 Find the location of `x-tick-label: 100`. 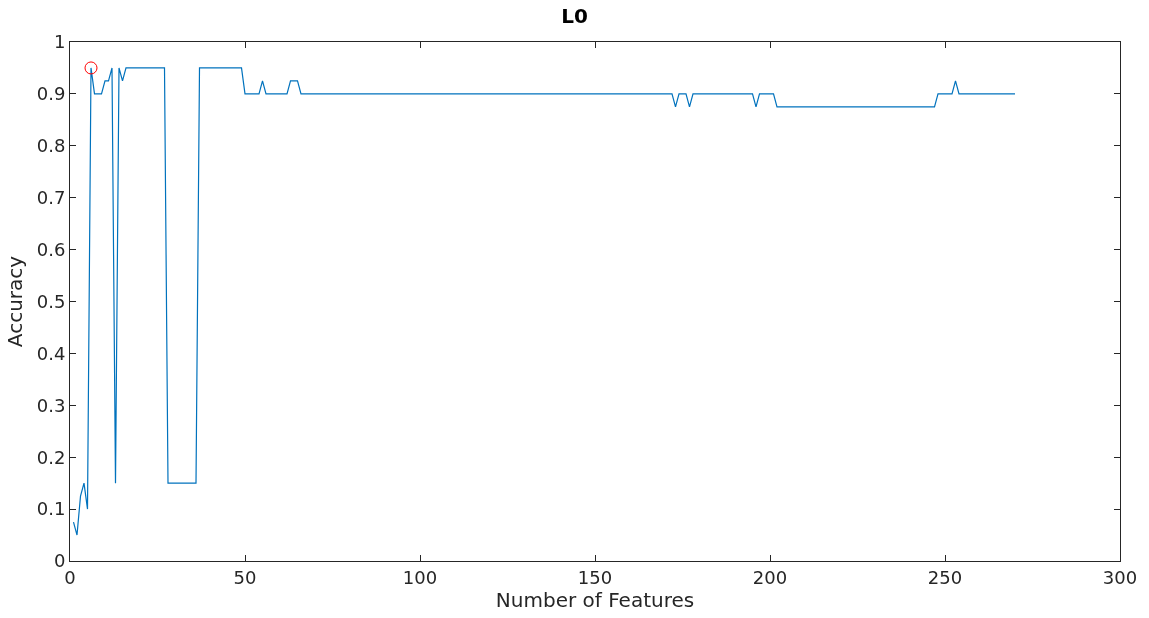

x-tick-label: 100 is located at coordinates (420, 577).